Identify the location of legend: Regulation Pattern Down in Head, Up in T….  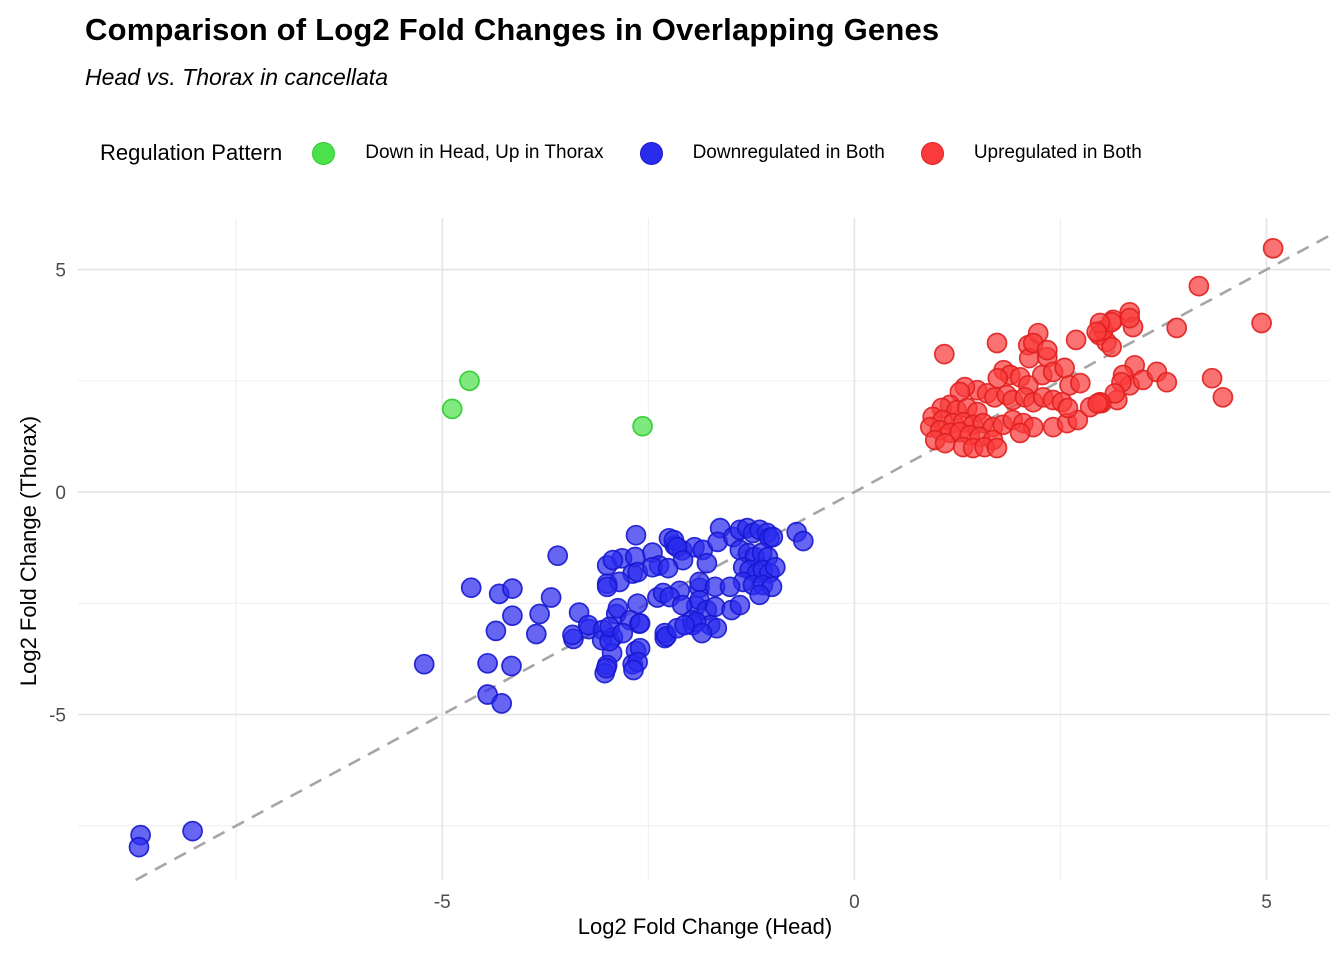
(639, 153).